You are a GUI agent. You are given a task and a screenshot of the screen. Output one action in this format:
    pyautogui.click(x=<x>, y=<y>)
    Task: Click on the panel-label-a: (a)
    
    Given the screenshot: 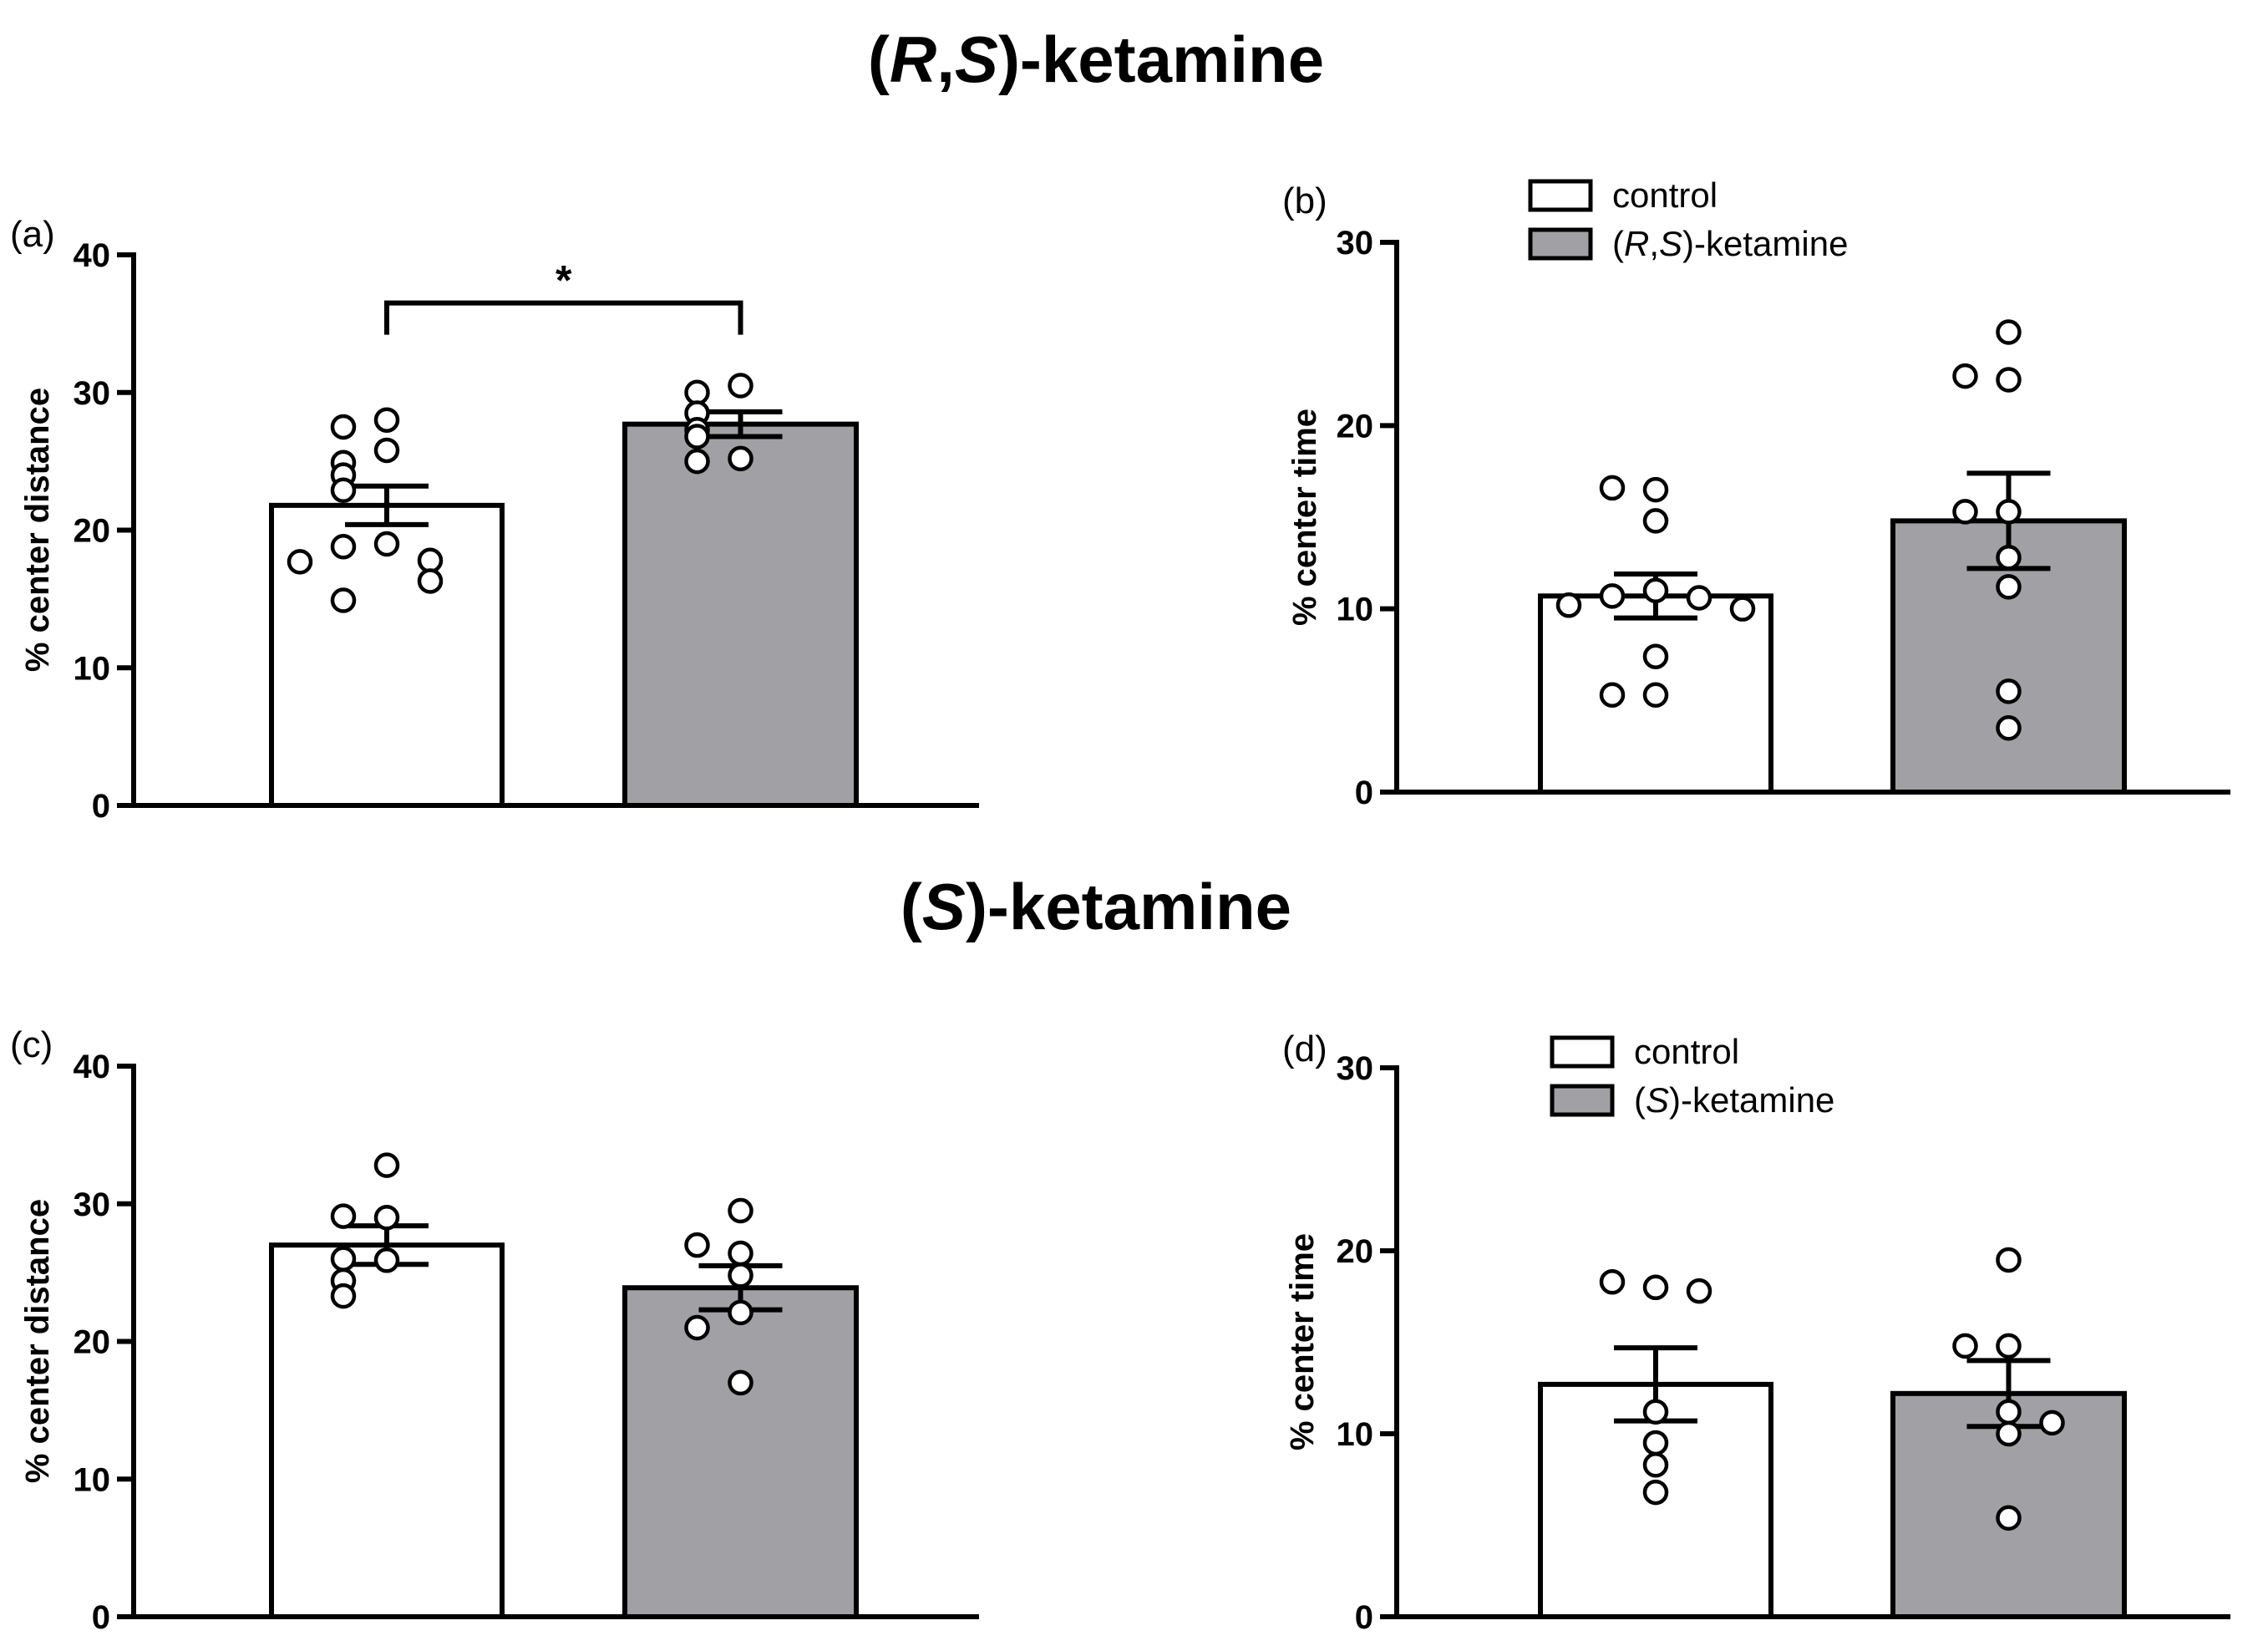 What is the action you would take?
    pyautogui.click(x=32, y=234)
    